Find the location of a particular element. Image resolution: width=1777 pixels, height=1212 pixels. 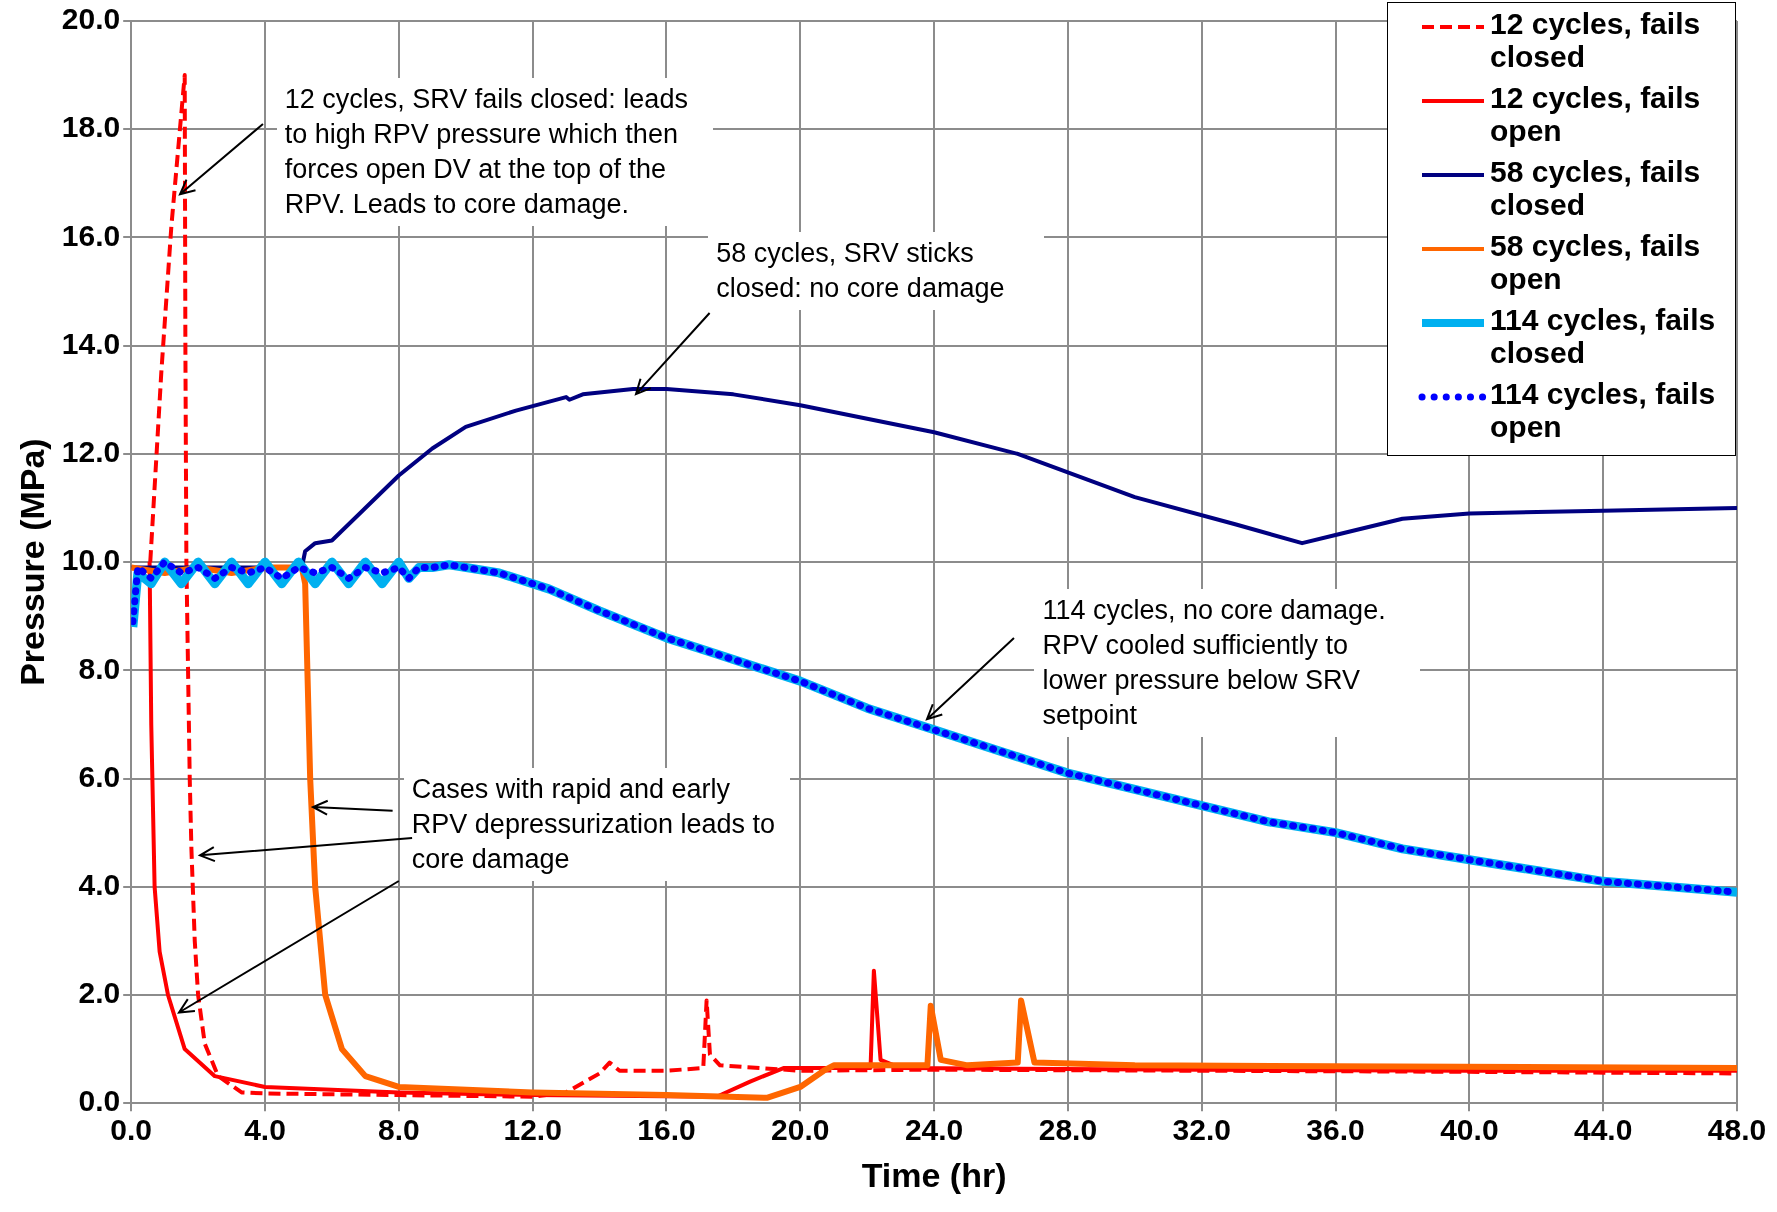

legend-label: 58 cycles, fails closed is located at coordinates (1596, 188).